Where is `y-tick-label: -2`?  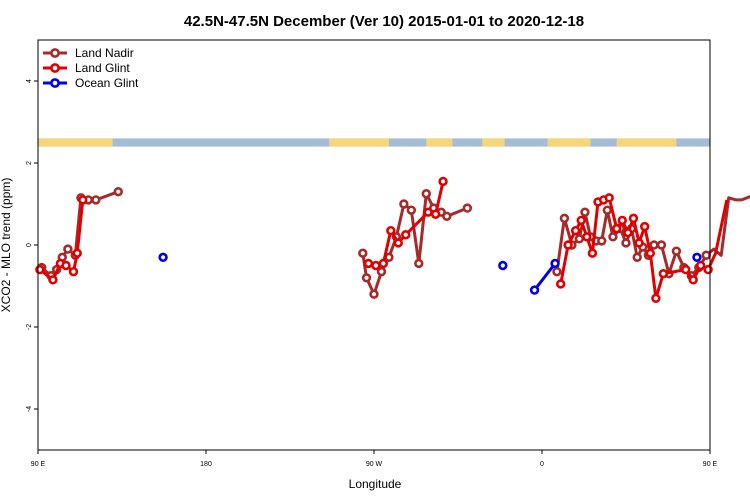 y-tick-label: -2 is located at coordinates (29, 327).